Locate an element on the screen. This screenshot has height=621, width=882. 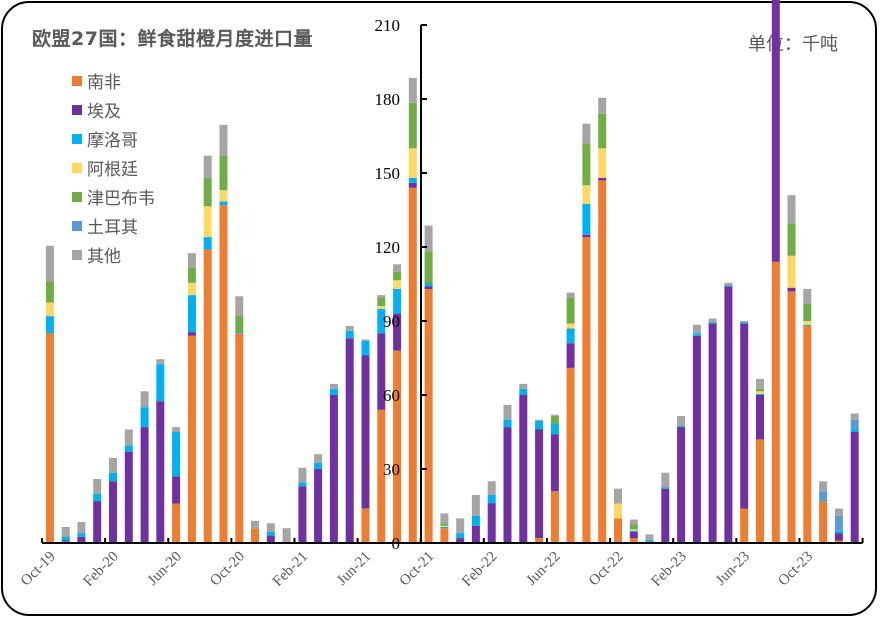
y-tick-label: 180 is located at coordinates (388, 99).